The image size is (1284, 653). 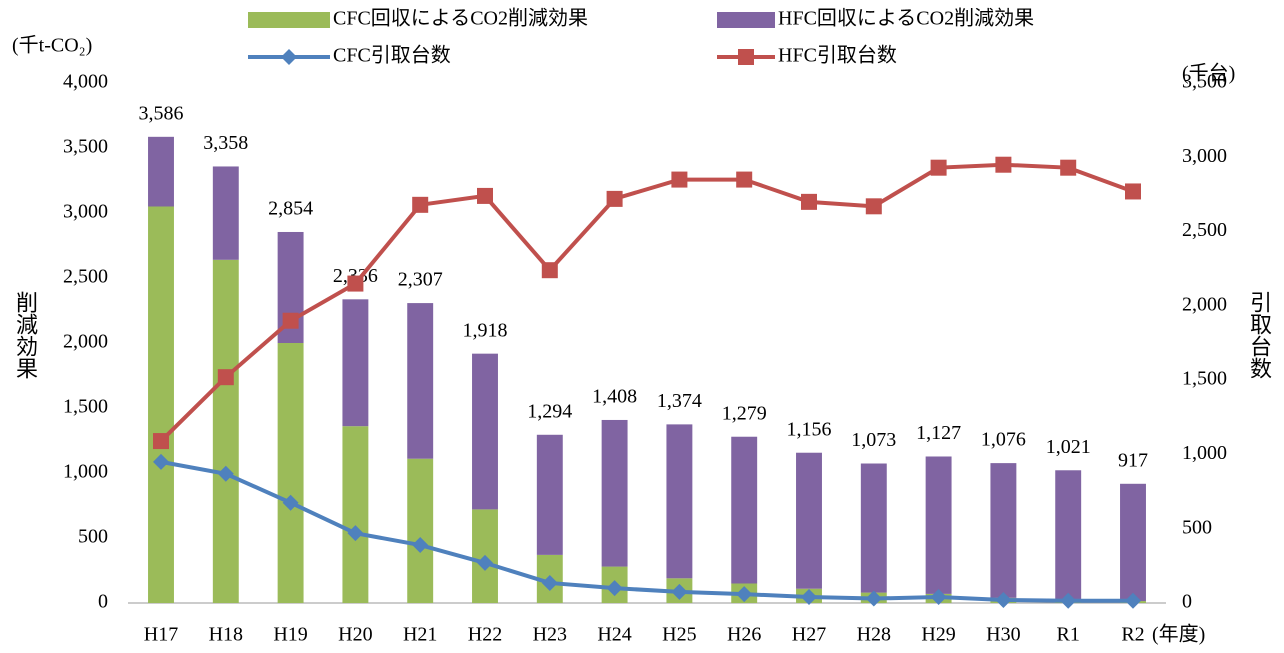 What do you see at coordinates (85, 212) in the screenshot?
I see `yticks-label: 3,000` at bounding box center [85, 212].